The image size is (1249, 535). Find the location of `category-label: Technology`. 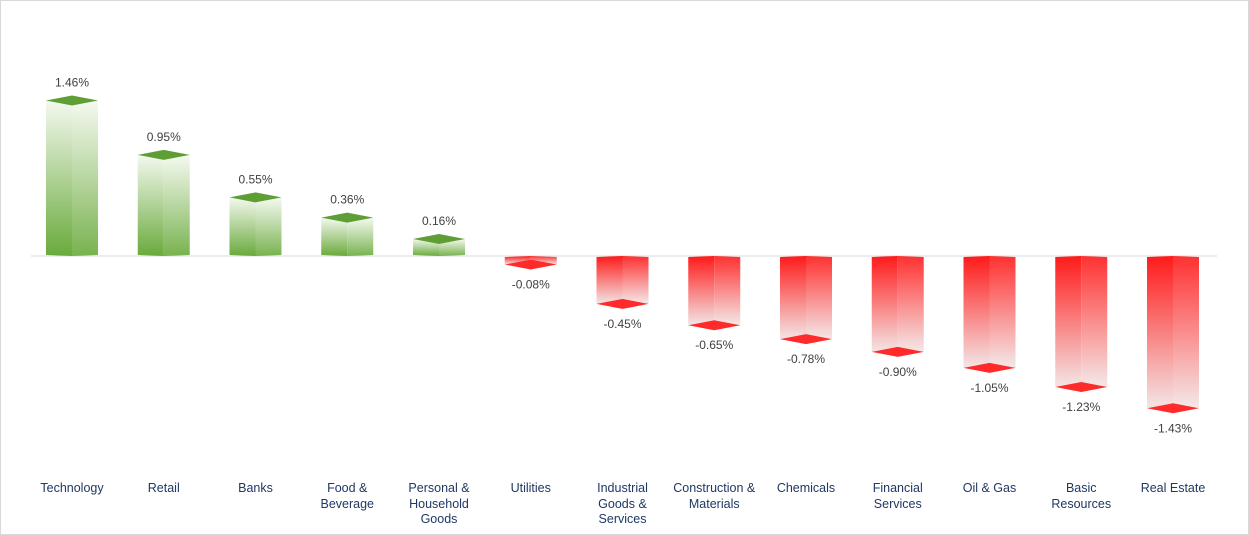

category-label: Technology is located at coordinates (72, 488).